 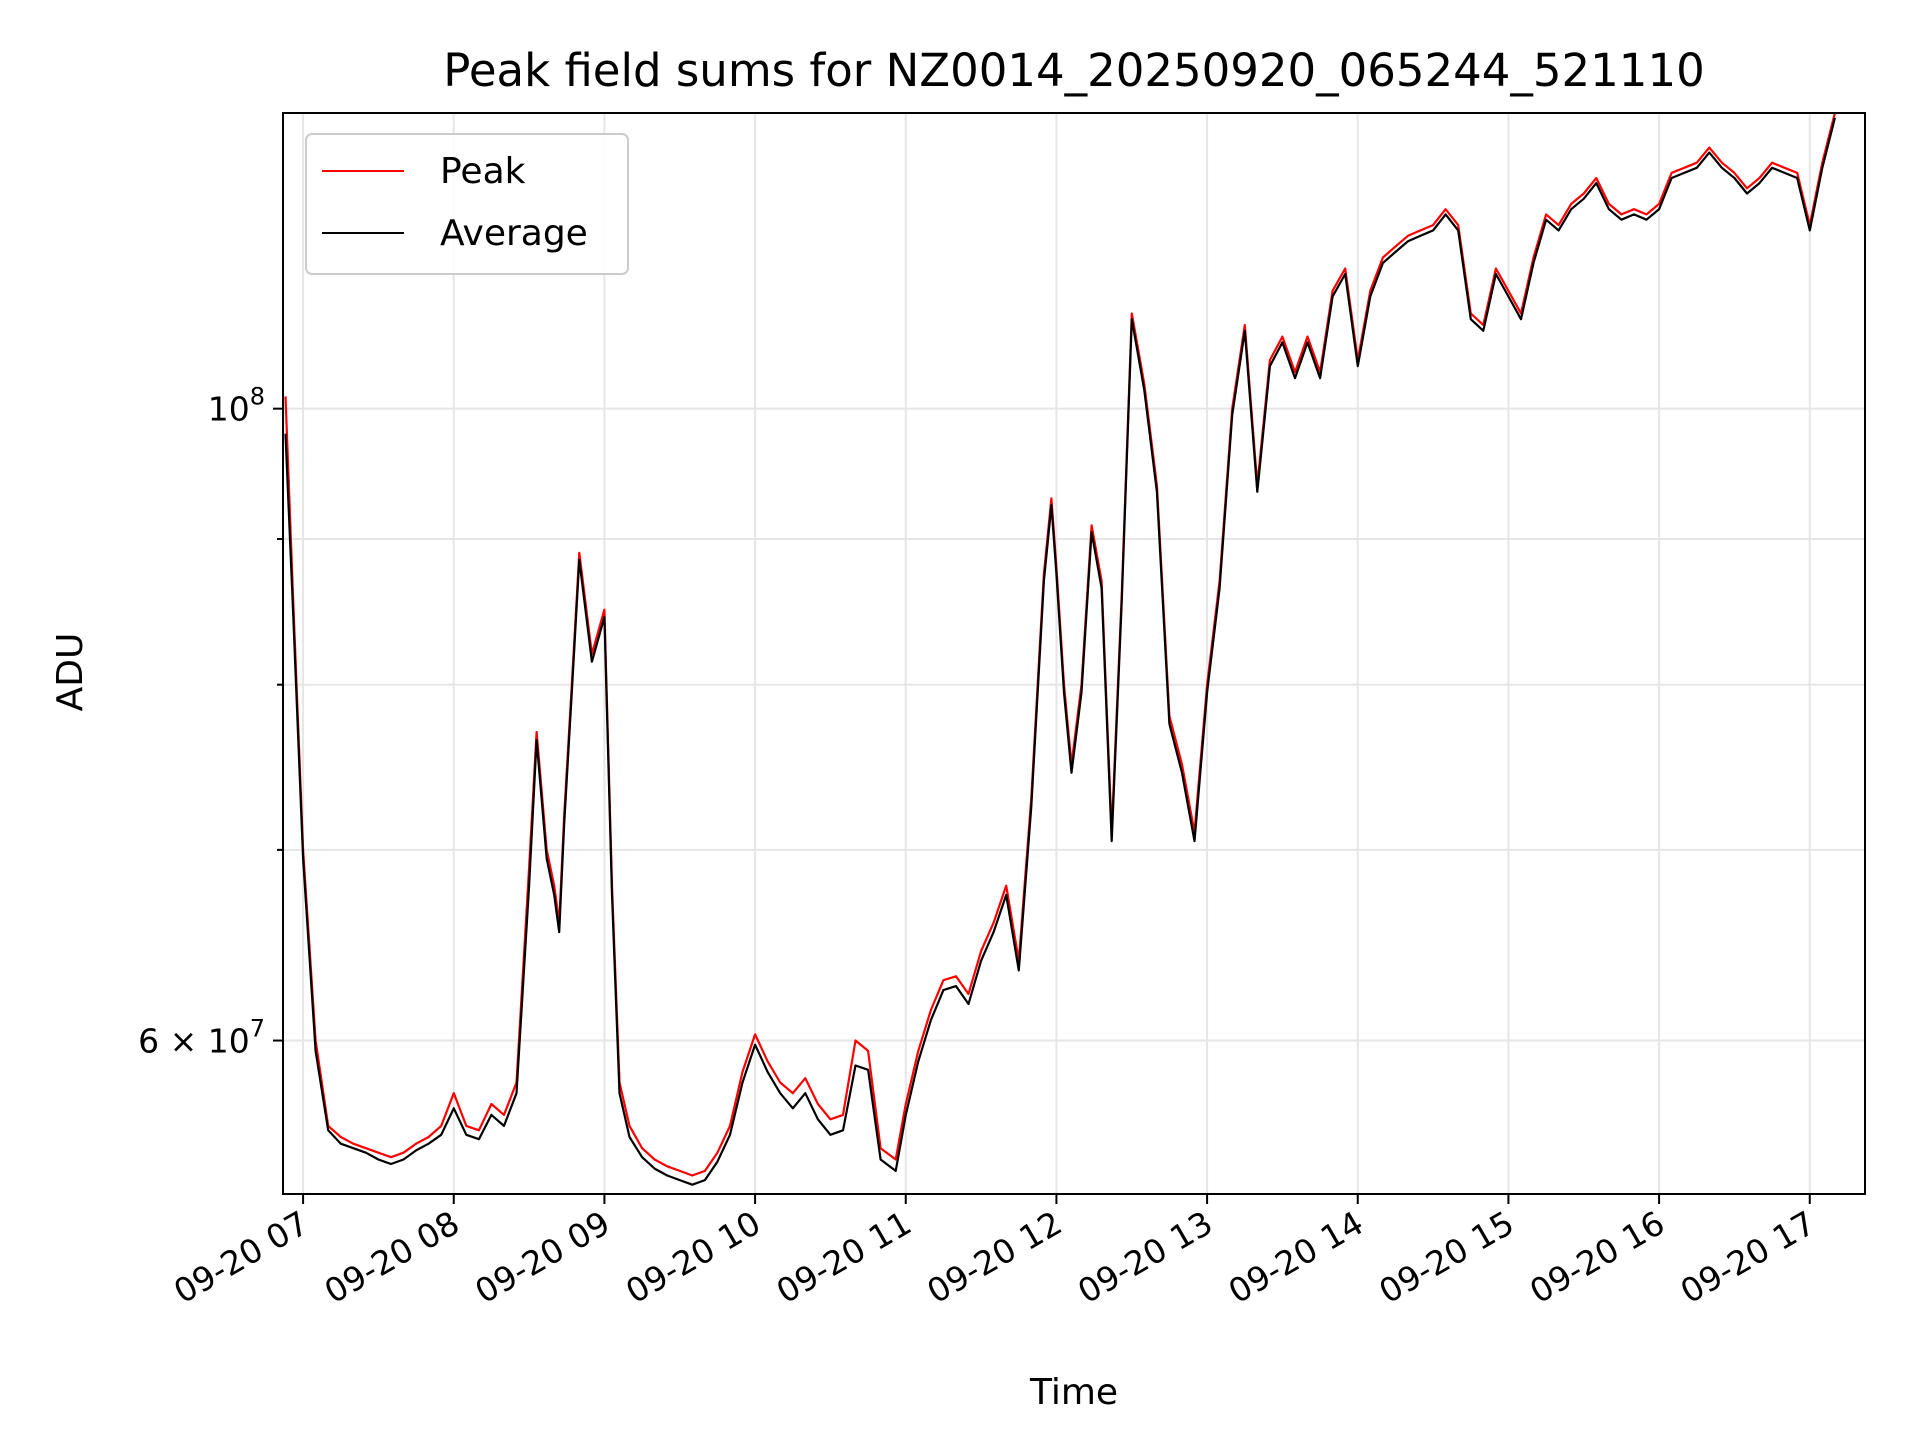 What do you see at coordinates (1073, 1392) in the screenshot?
I see `x-axis-label: Time` at bounding box center [1073, 1392].